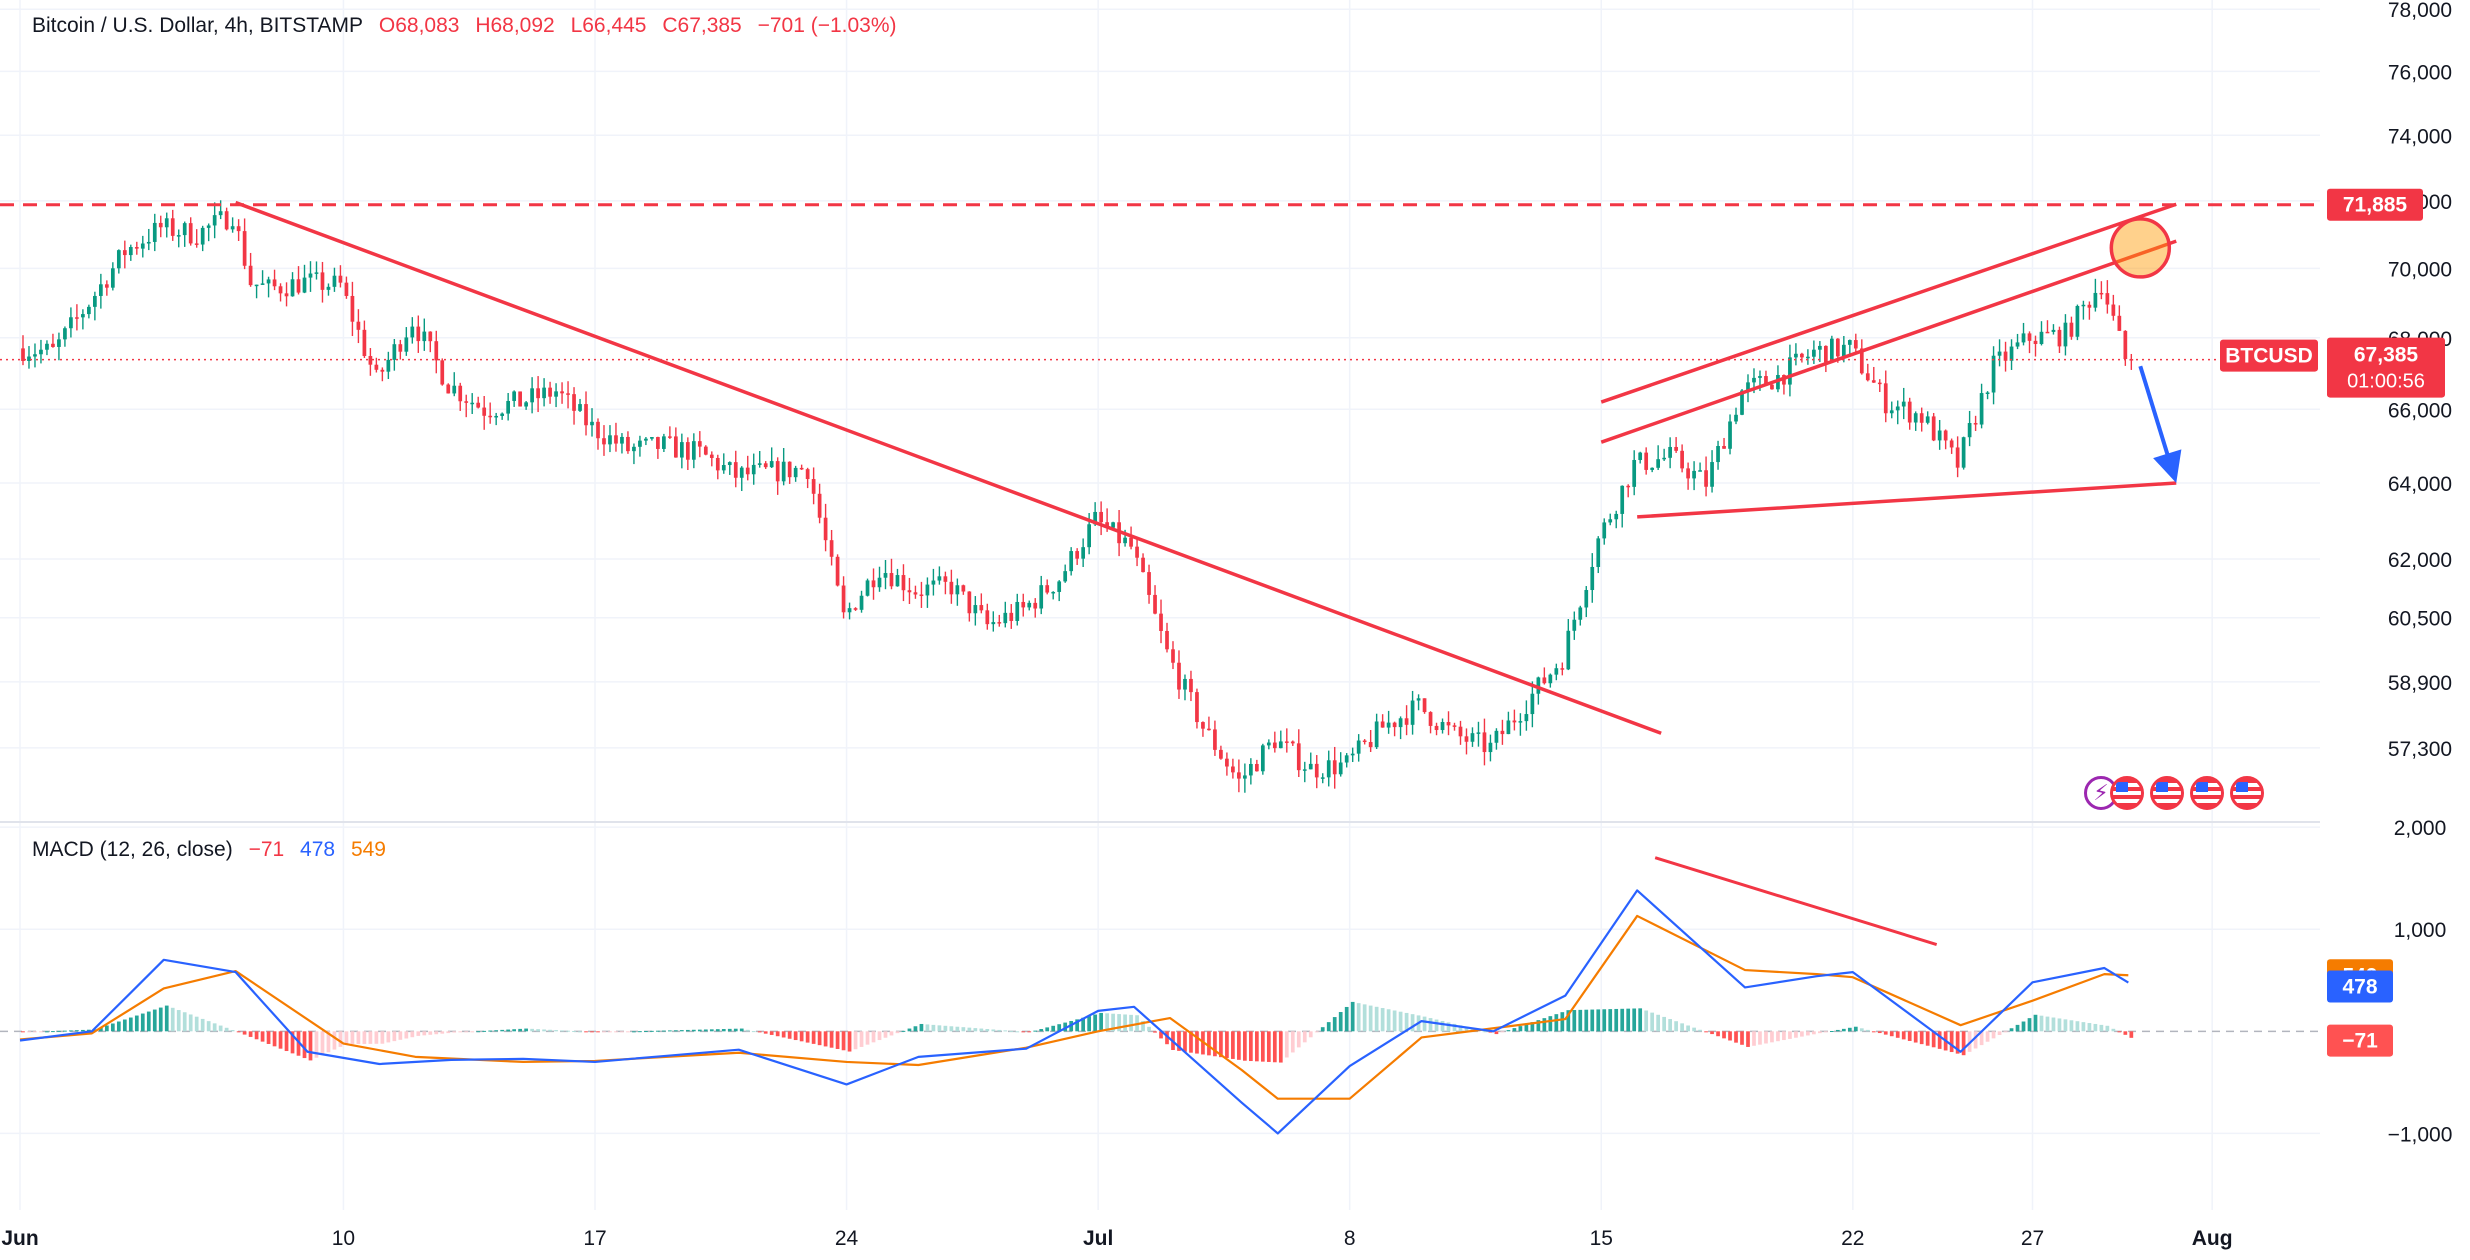  What do you see at coordinates (2420, 930) in the screenshot?
I see `macd-tick-label: 1,000` at bounding box center [2420, 930].